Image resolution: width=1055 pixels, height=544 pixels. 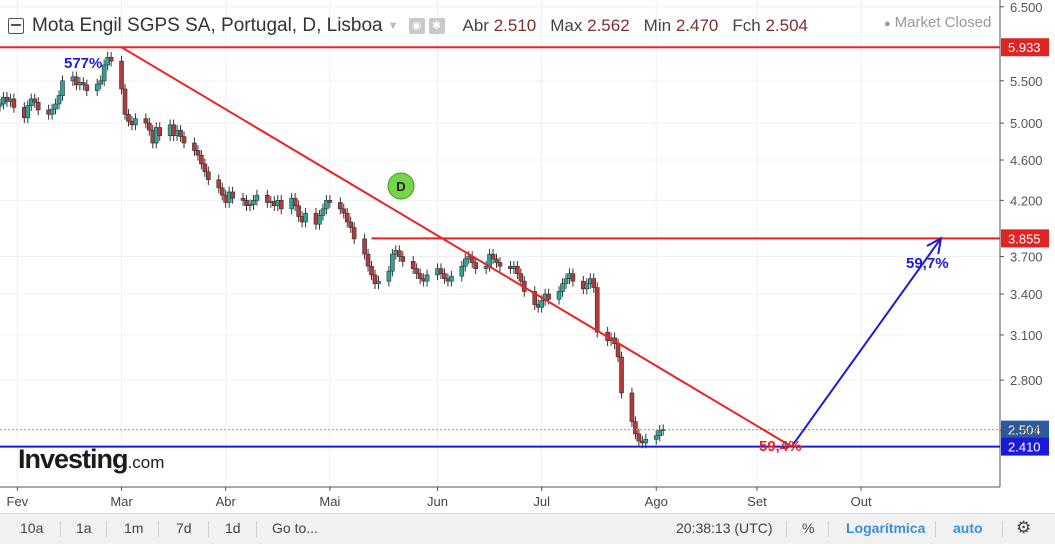 I want to click on y-tick-label: 5.500, so click(x=1026, y=81).